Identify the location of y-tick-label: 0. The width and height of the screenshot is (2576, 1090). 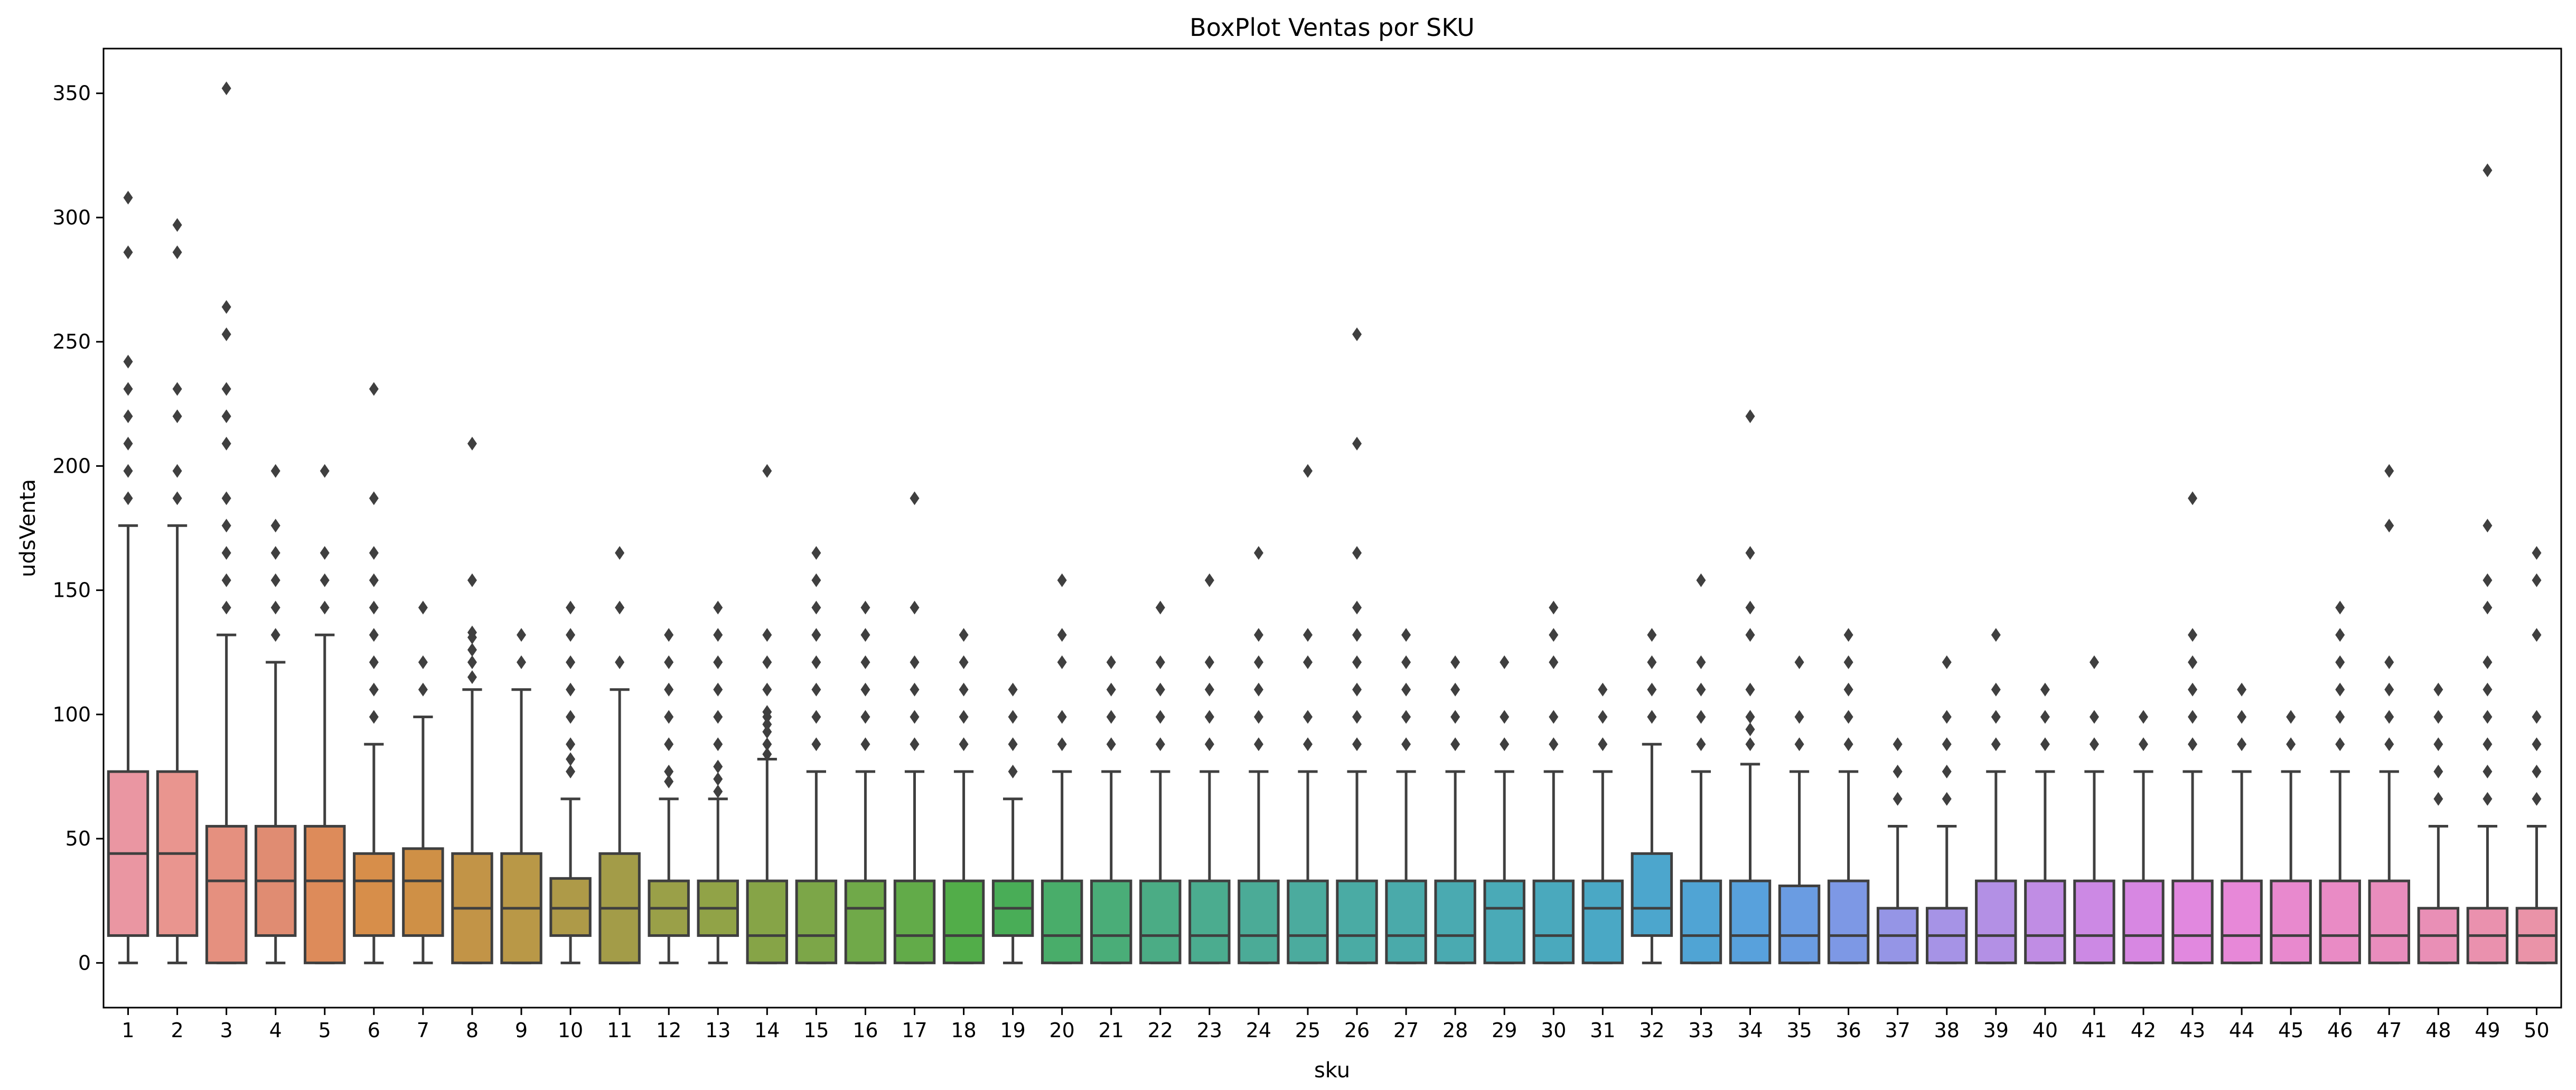
(84, 963).